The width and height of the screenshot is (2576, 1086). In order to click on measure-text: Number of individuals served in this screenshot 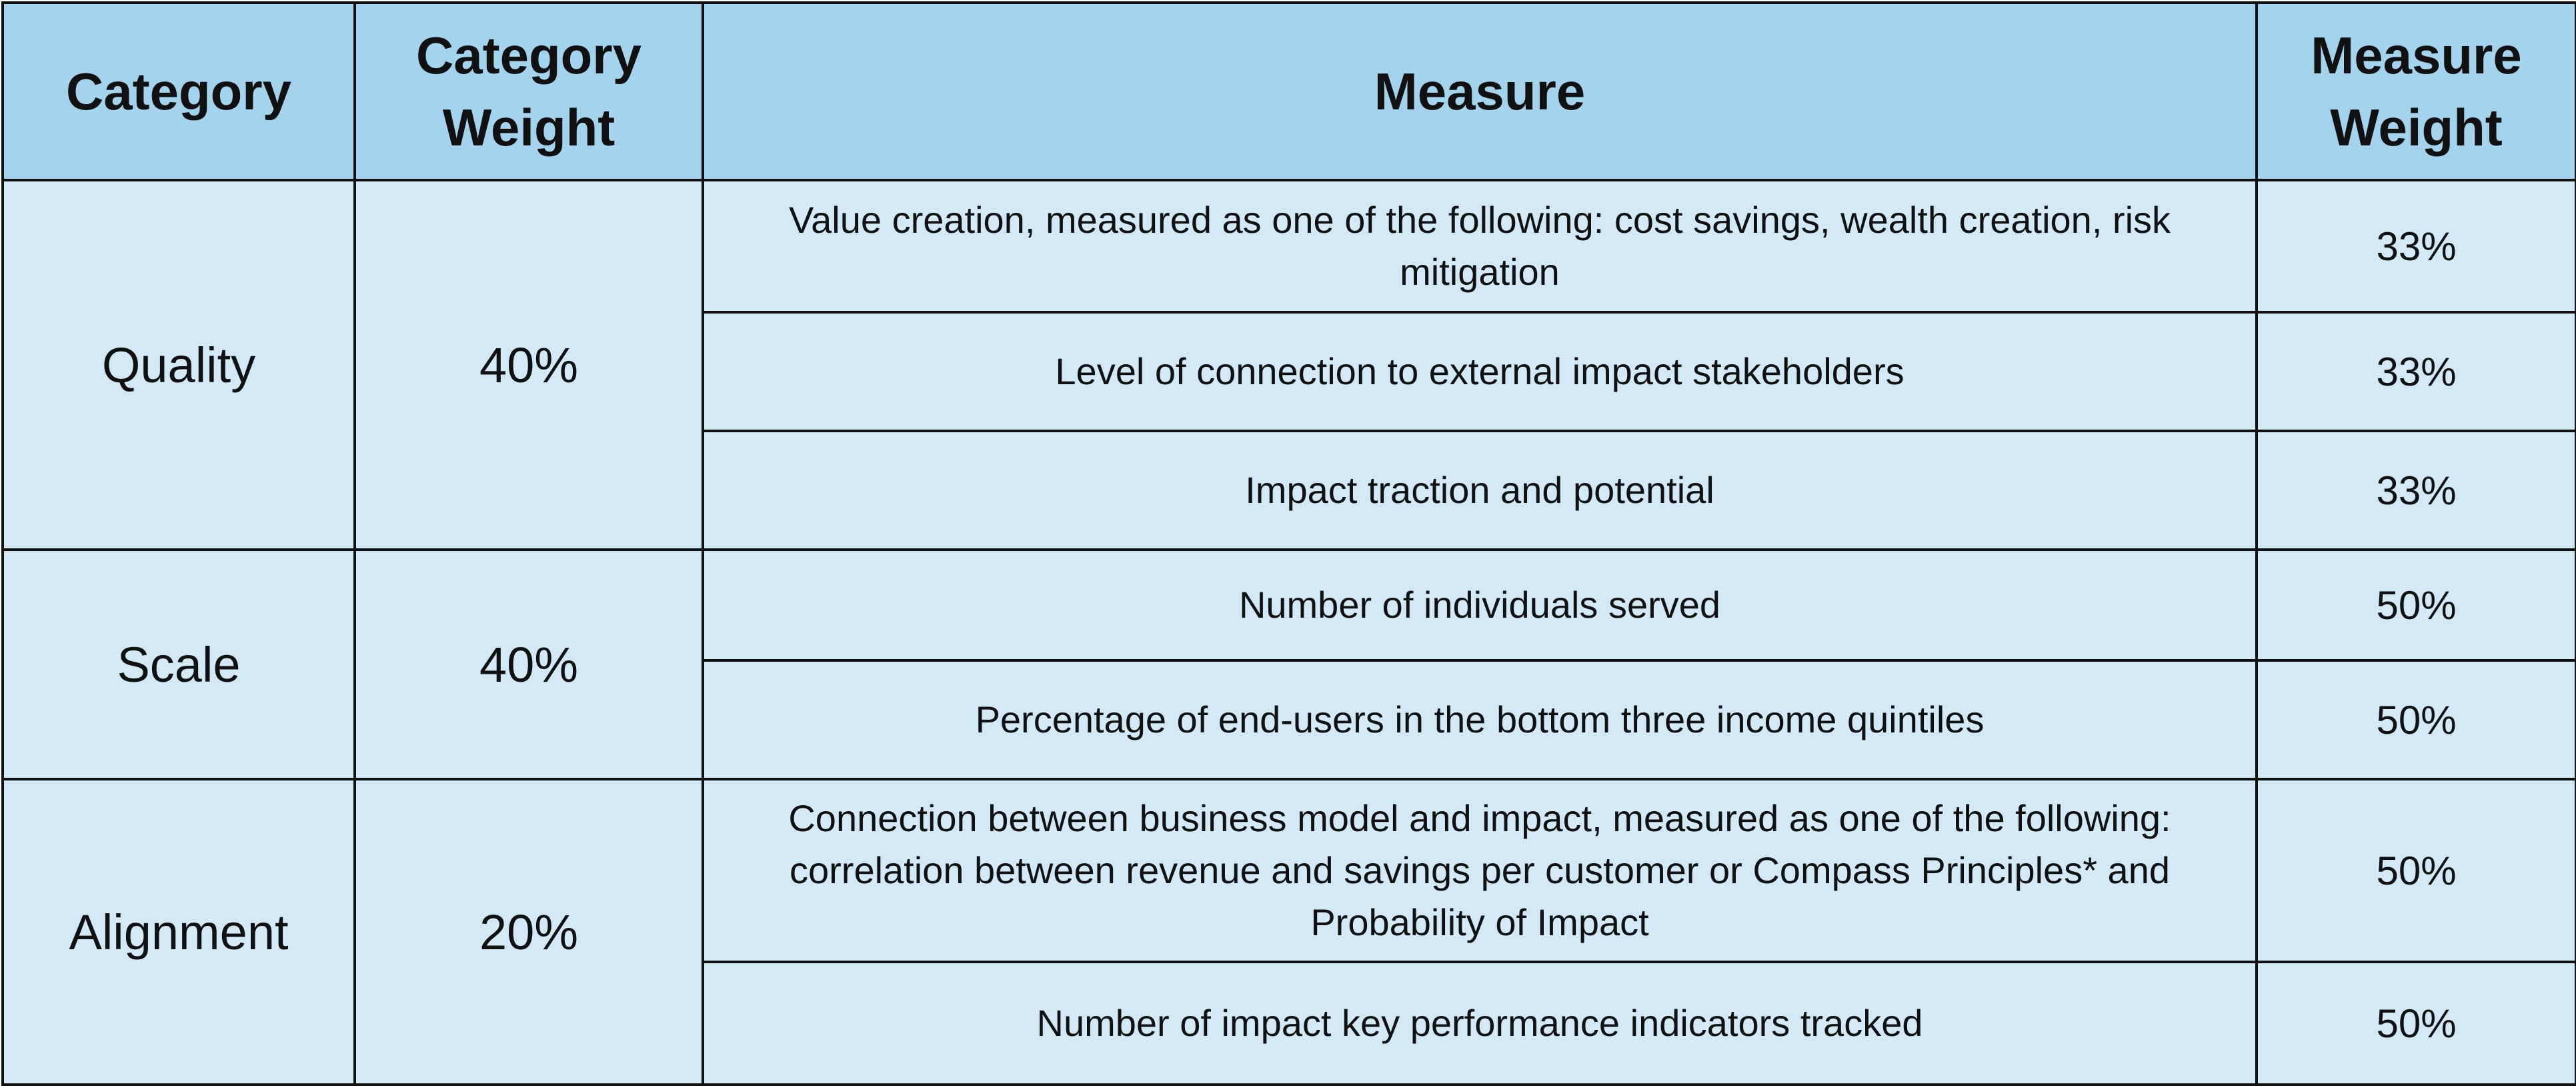, I will do `click(1480, 605)`.